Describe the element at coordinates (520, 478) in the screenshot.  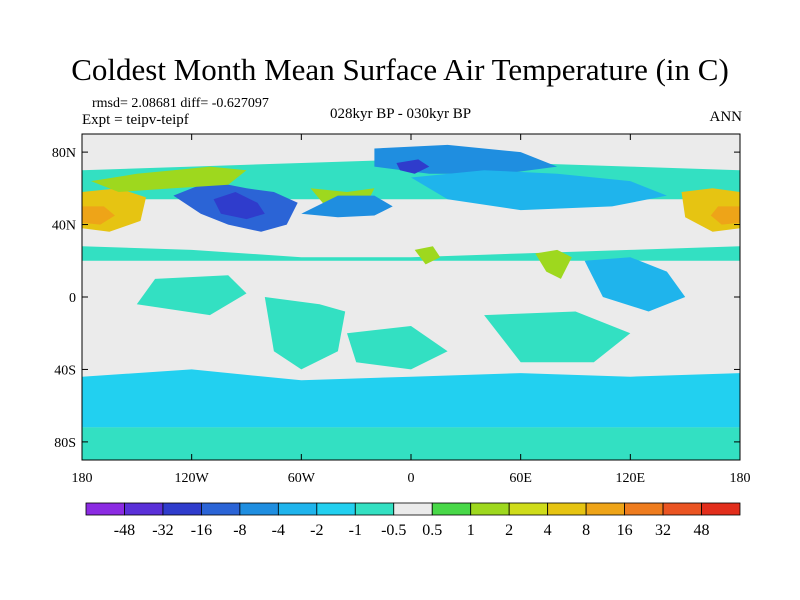
I see `lon-tick-label: 60E` at that location.